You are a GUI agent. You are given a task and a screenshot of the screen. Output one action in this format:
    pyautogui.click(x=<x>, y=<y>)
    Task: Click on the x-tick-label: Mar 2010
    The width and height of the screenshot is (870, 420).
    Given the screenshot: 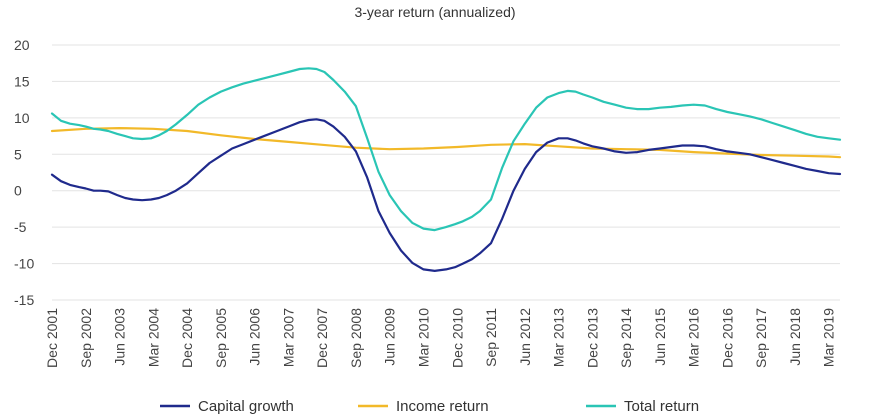 What is the action you would take?
    pyautogui.click(x=423, y=337)
    